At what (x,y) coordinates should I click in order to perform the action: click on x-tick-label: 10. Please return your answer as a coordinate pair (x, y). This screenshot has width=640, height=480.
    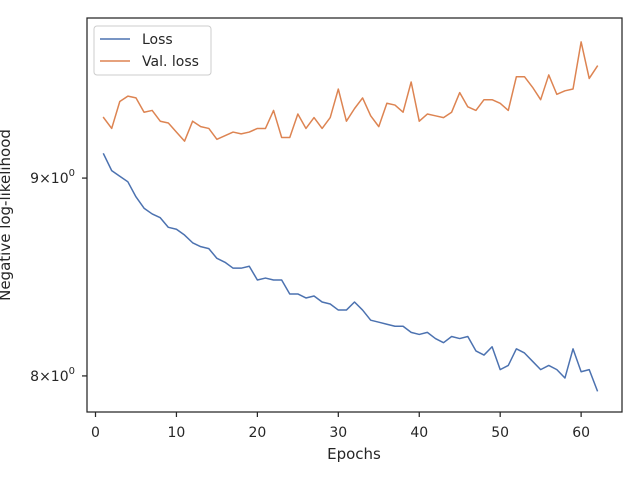
    Looking at the image, I should click on (177, 433).